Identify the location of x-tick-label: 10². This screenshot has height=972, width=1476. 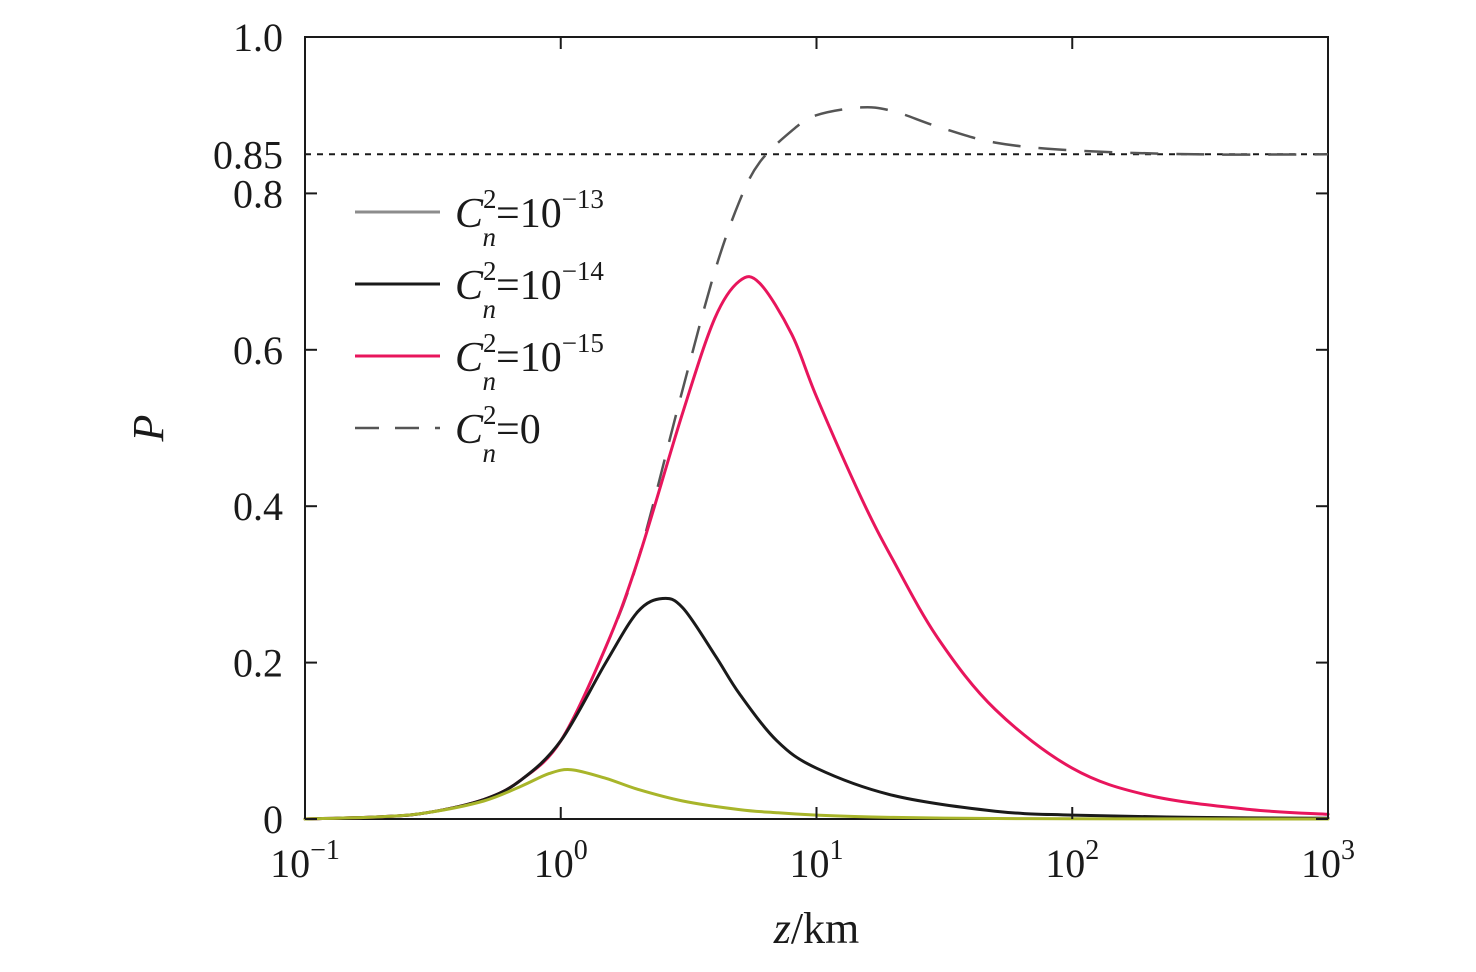
(1072, 860).